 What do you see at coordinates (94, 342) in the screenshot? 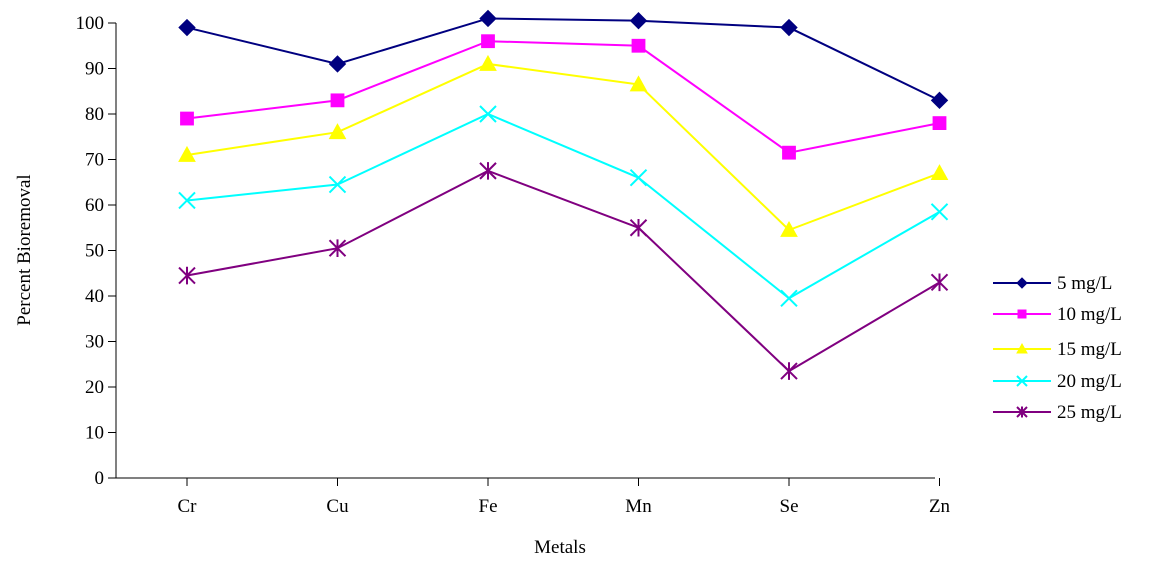
I see `y-tick-label: 30` at bounding box center [94, 342].